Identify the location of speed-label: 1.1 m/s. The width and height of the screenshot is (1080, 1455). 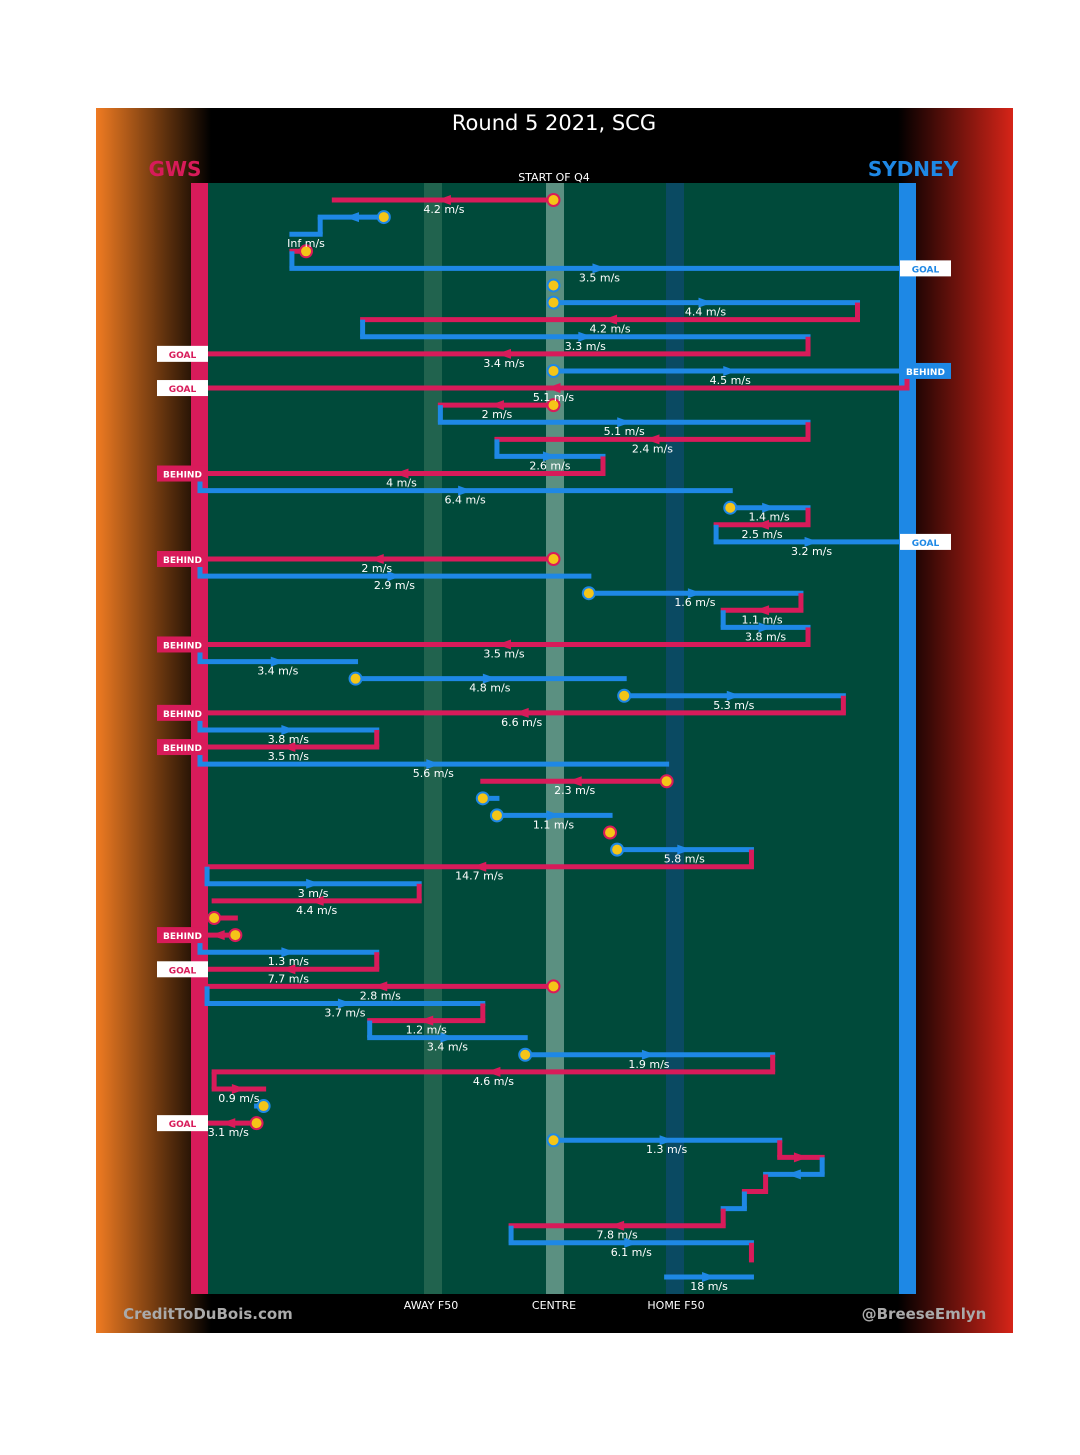
(553, 824).